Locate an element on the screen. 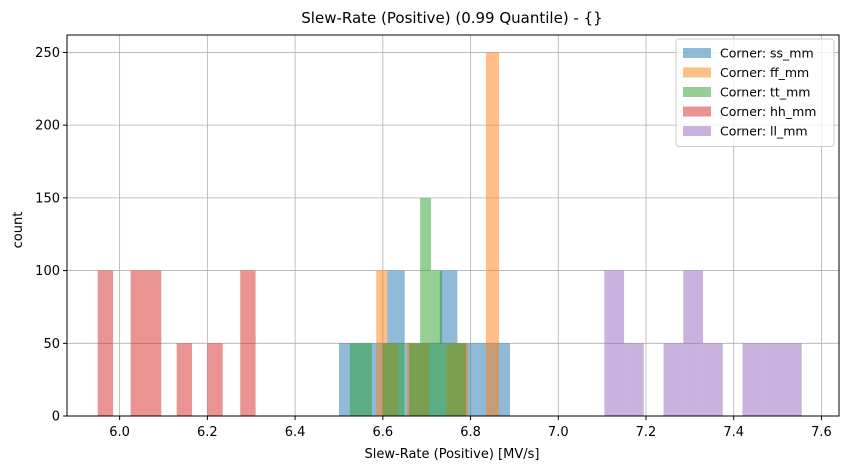  x-tick-label: 7.6 is located at coordinates (821, 432).